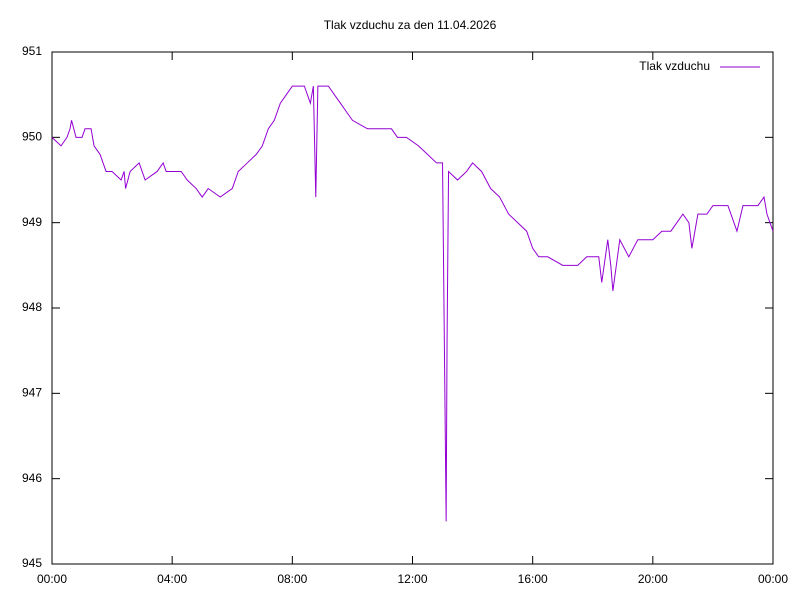 Image resolution: width=800 pixels, height=600 pixels. I want to click on x-tick-label: 20:00, so click(653, 579).